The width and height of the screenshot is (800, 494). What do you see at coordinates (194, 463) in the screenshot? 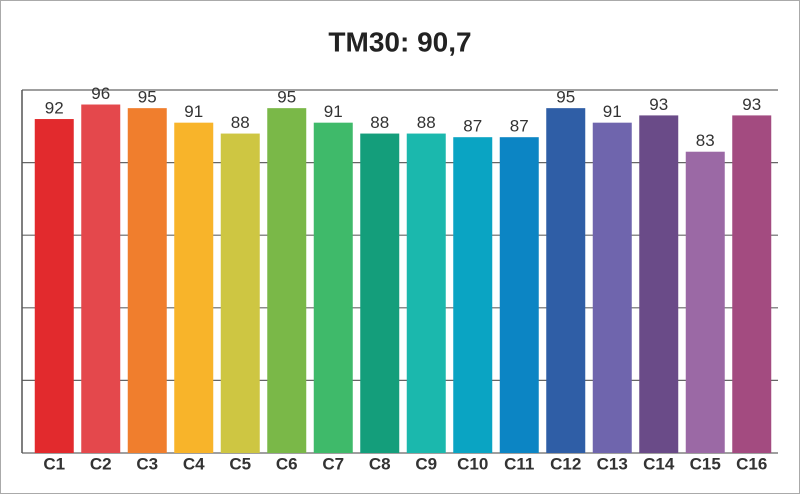
I see `x-tick-label: C4` at bounding box center [194, 463].